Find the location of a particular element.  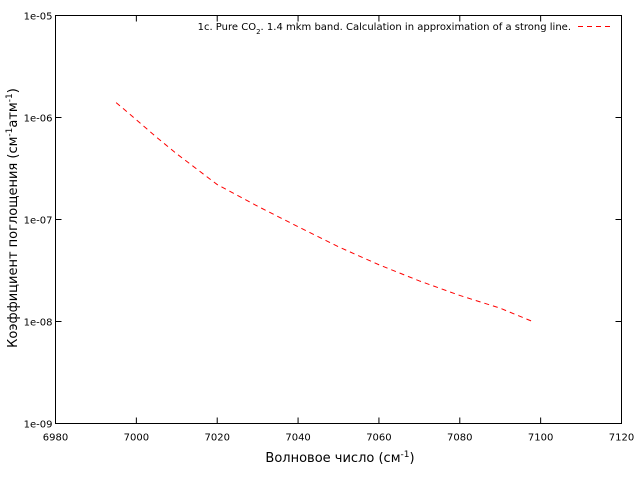

y-tick-label: 1e-05 is located at coordinates (38, 17).